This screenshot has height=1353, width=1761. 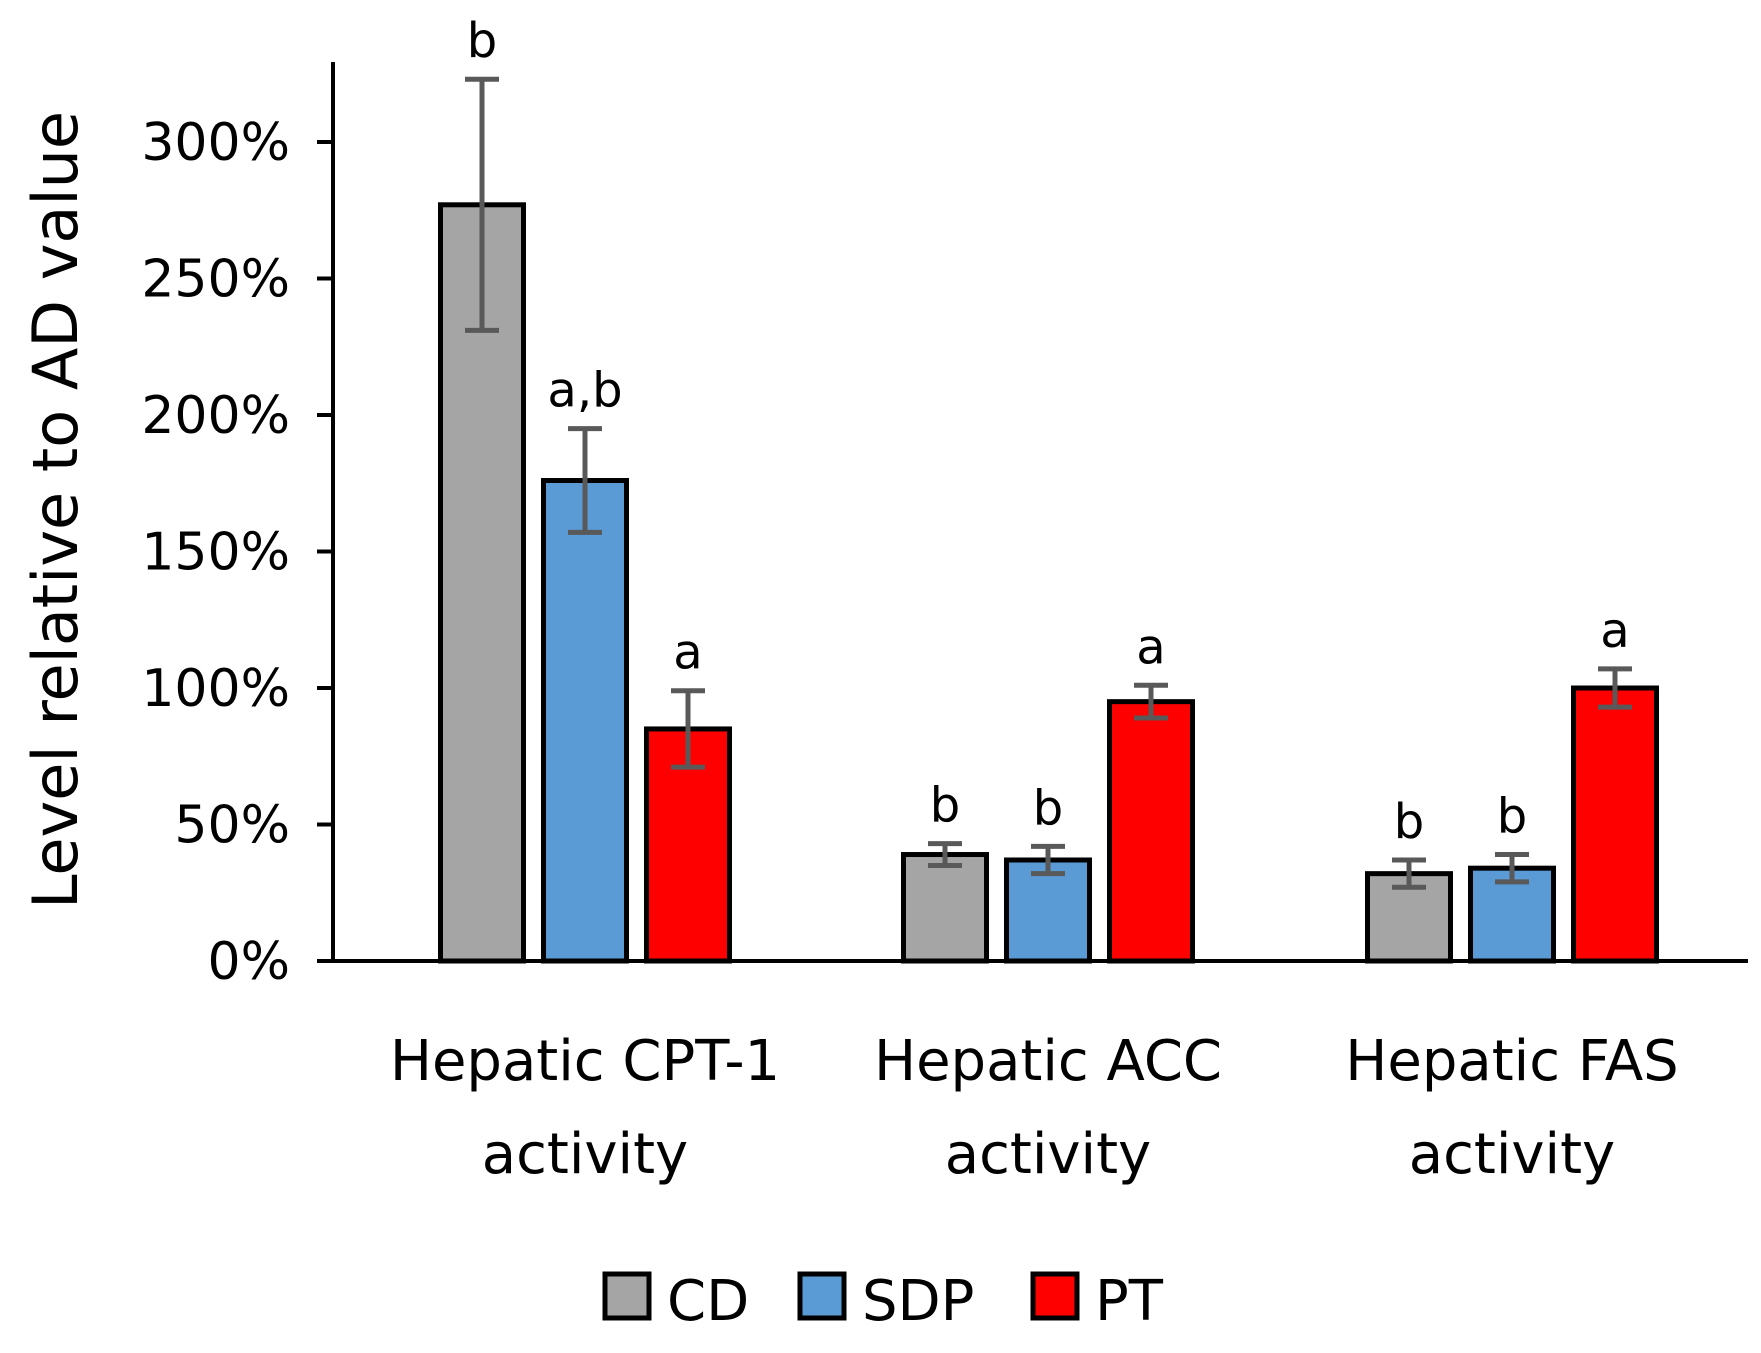 What do you see at coordinates (918, 1301) in the screenshot?
I see `legend-label-sdp: SDP` at bounding box center [918, 1301].